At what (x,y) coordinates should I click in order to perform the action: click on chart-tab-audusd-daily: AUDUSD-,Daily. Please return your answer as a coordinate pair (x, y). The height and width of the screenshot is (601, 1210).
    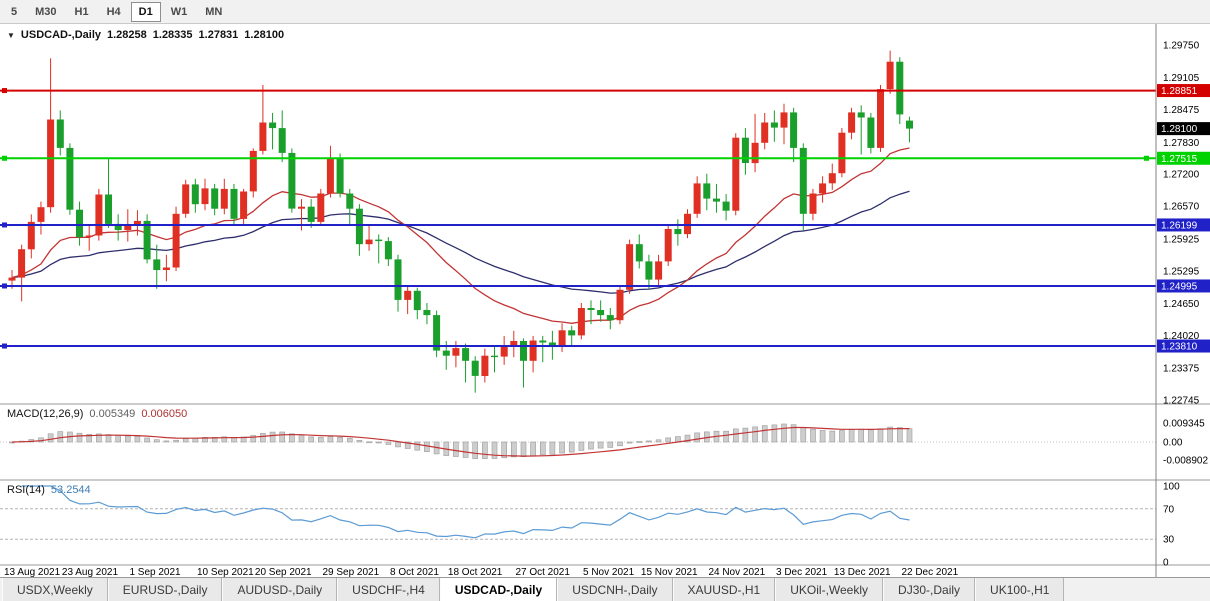
    Looking at the image, I should click on (280, 589).